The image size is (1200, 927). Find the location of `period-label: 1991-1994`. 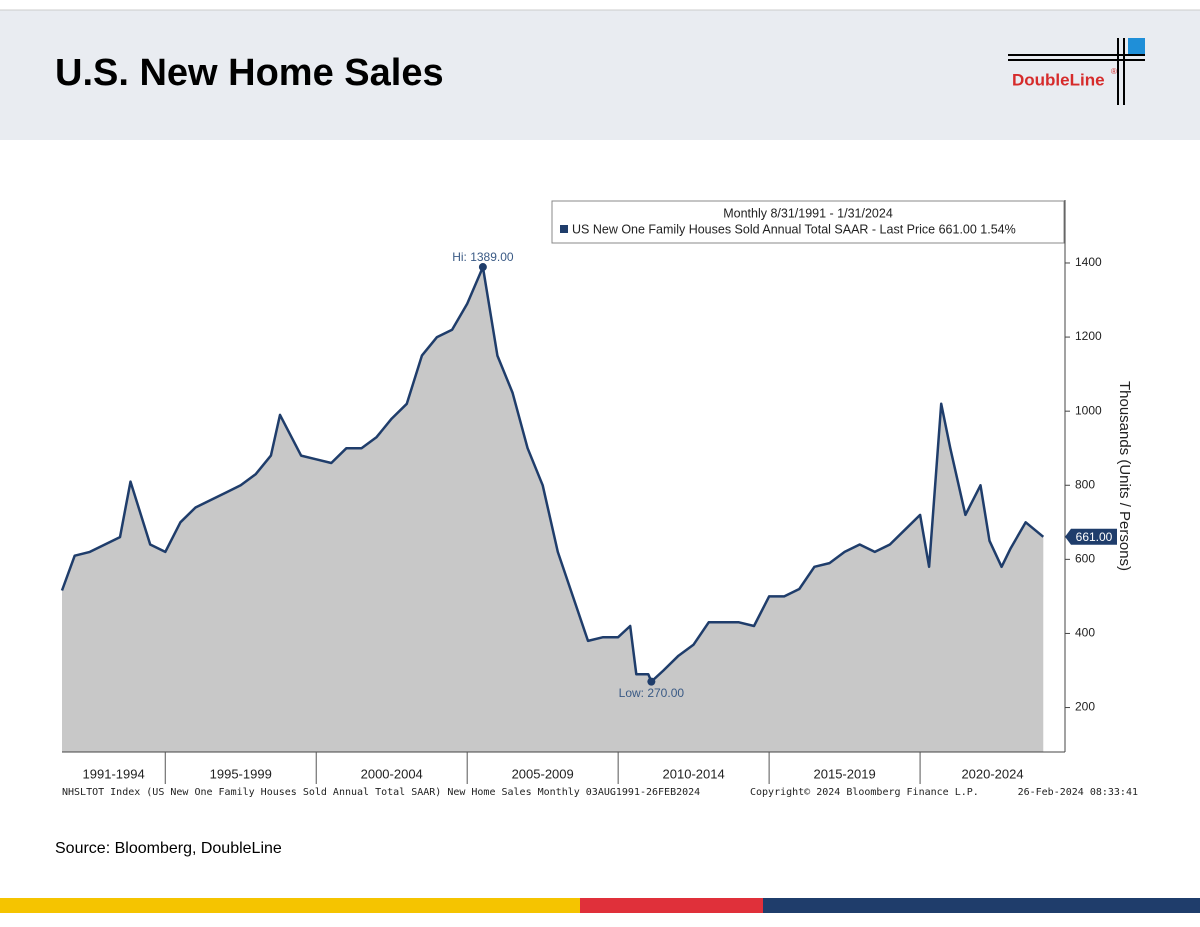

period-label: 1991-1994 is located at coordinates (114, 773).